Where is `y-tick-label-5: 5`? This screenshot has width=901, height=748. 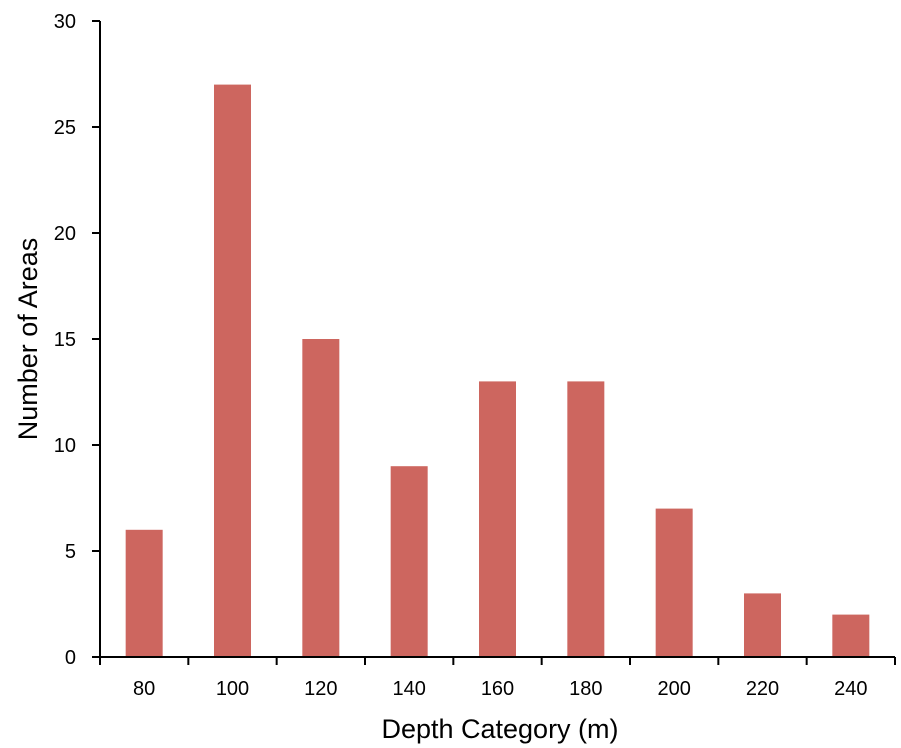 y-tick-label-5: 5 is located at coordinates (70, 552).